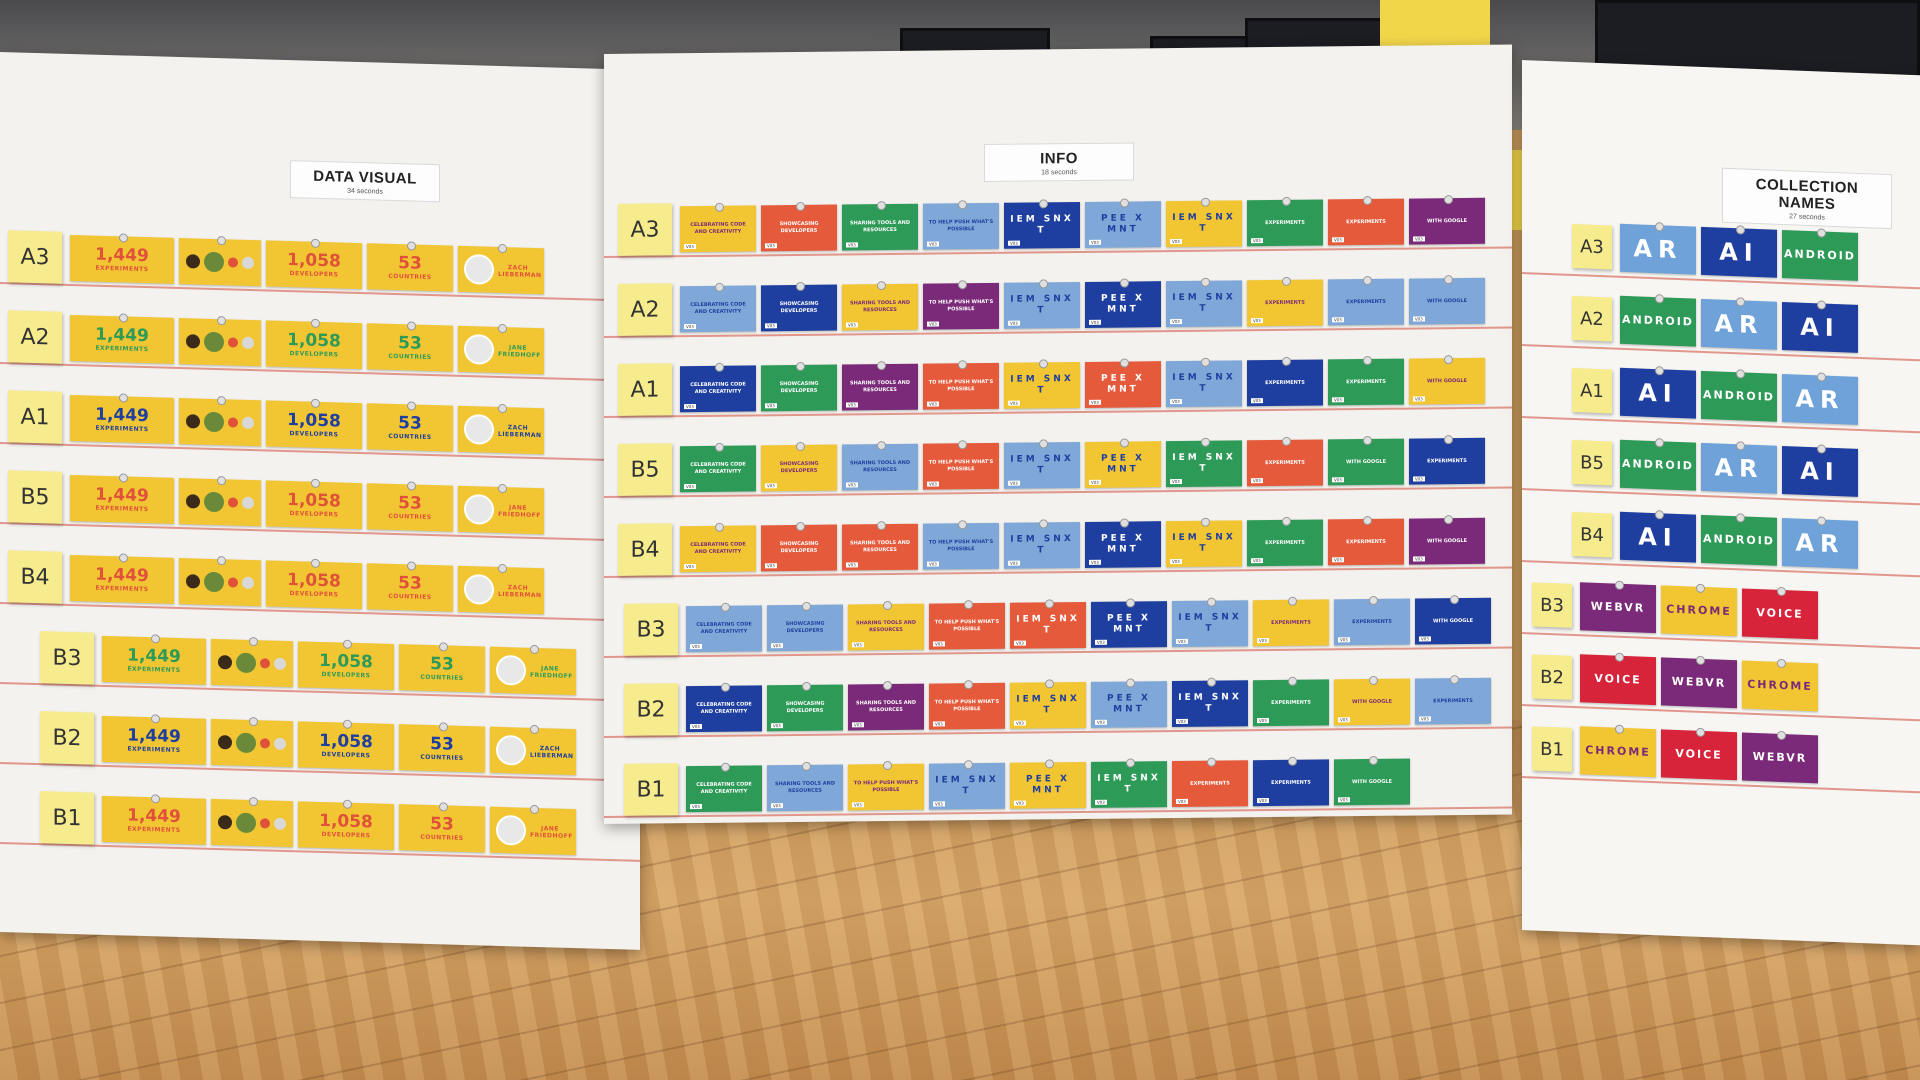 The width and height of the screenshot is (1920, 1080). I want to click on card-text: TO HELP PUSH WHAT'S POSSIBLE, so click(961, 225).